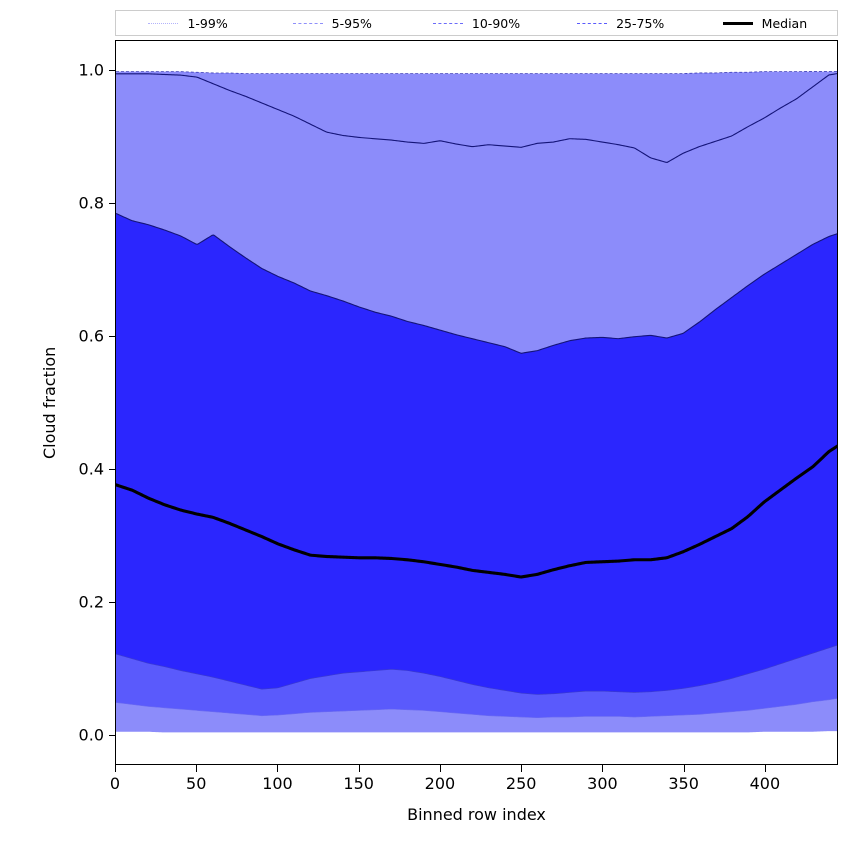  What do you see at coordinates (91, 602) in the screenshot?
I see `y-tick-label: 0.2` at bounding box center [91, 602].